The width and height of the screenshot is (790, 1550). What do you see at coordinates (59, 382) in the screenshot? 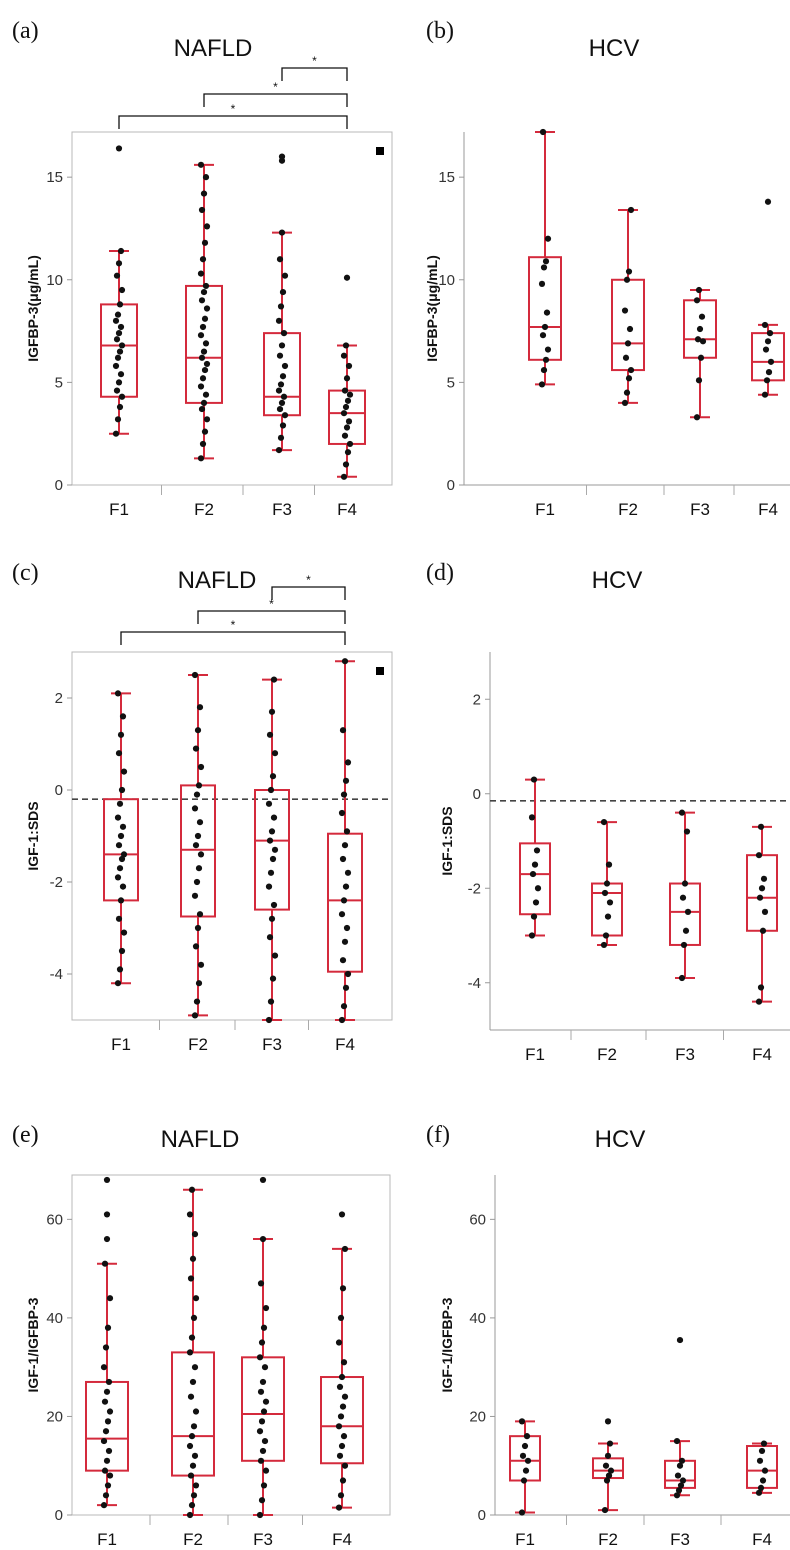
I see `panel-1-y-tick-label: 5` at bounding box center [59, 382].